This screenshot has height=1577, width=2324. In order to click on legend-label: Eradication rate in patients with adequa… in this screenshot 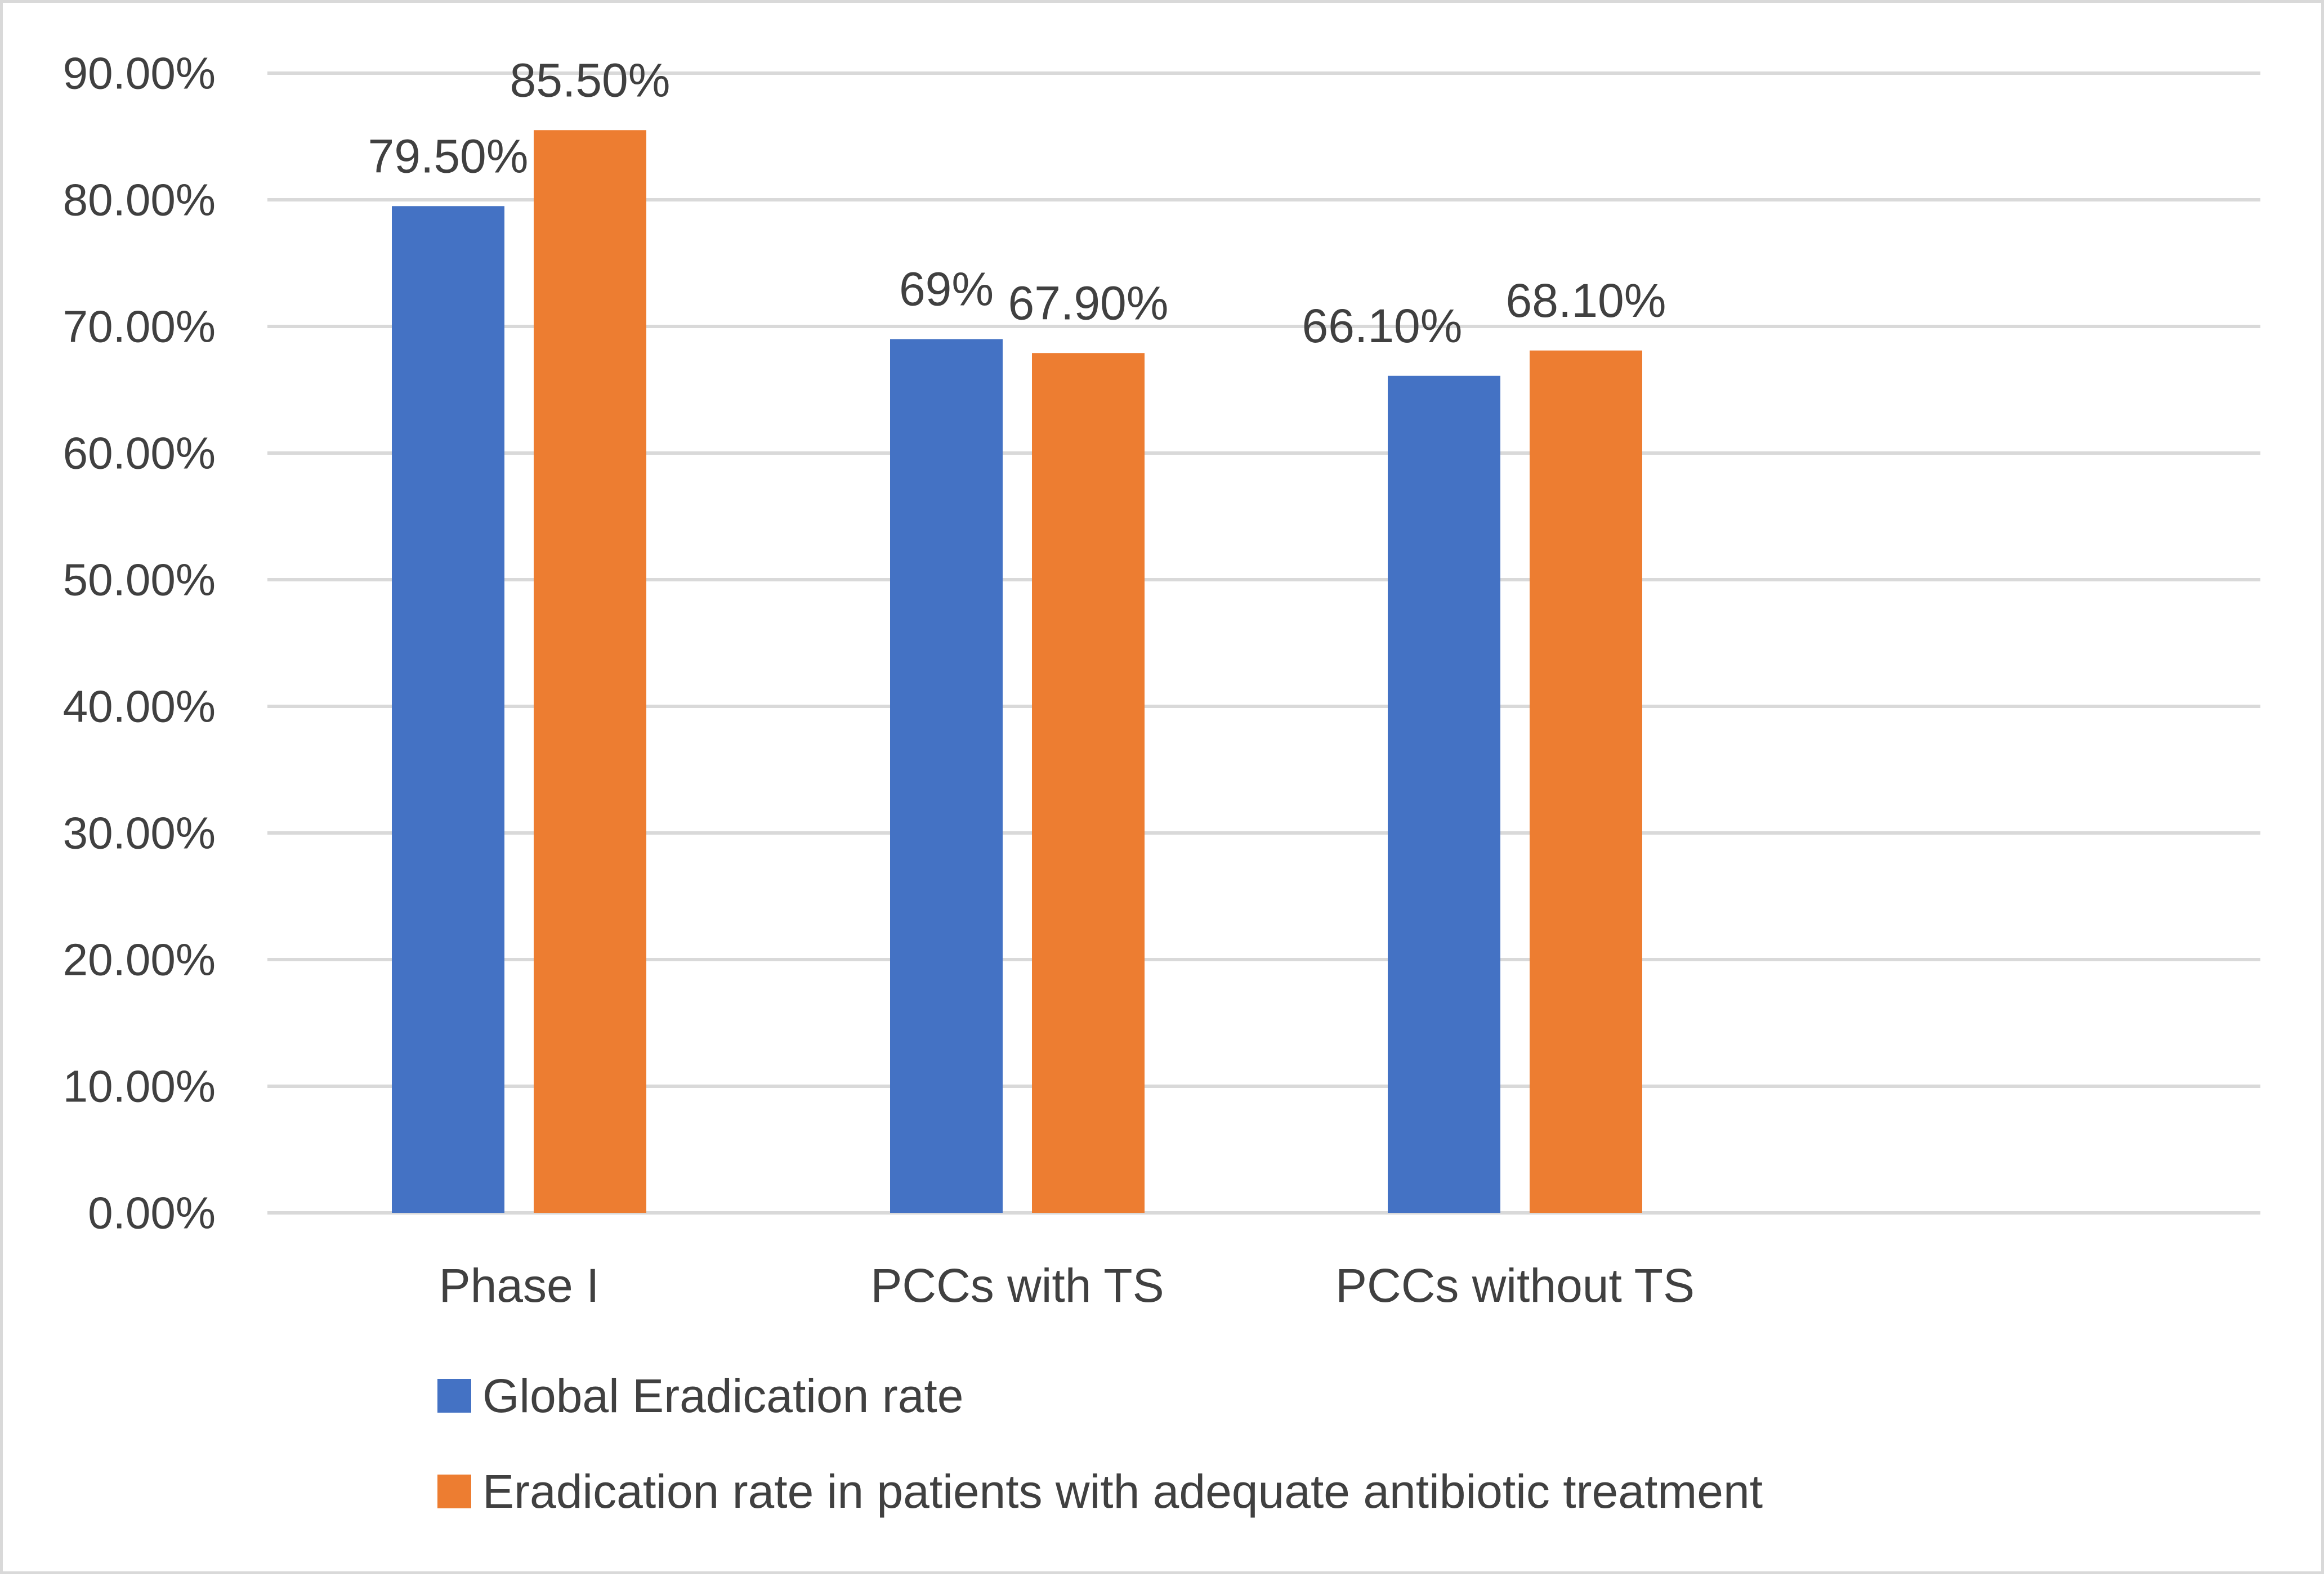, I will do `click(1122, 1491)`.